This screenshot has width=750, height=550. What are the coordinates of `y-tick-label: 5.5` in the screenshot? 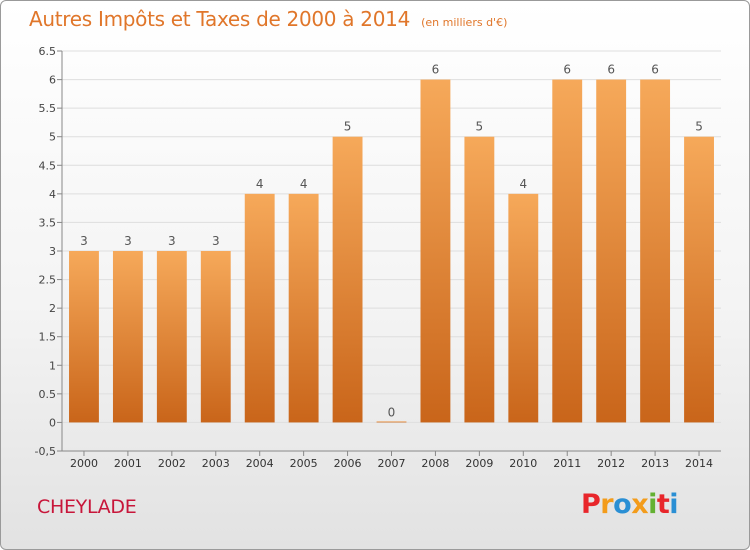 It's located at (48, 108).